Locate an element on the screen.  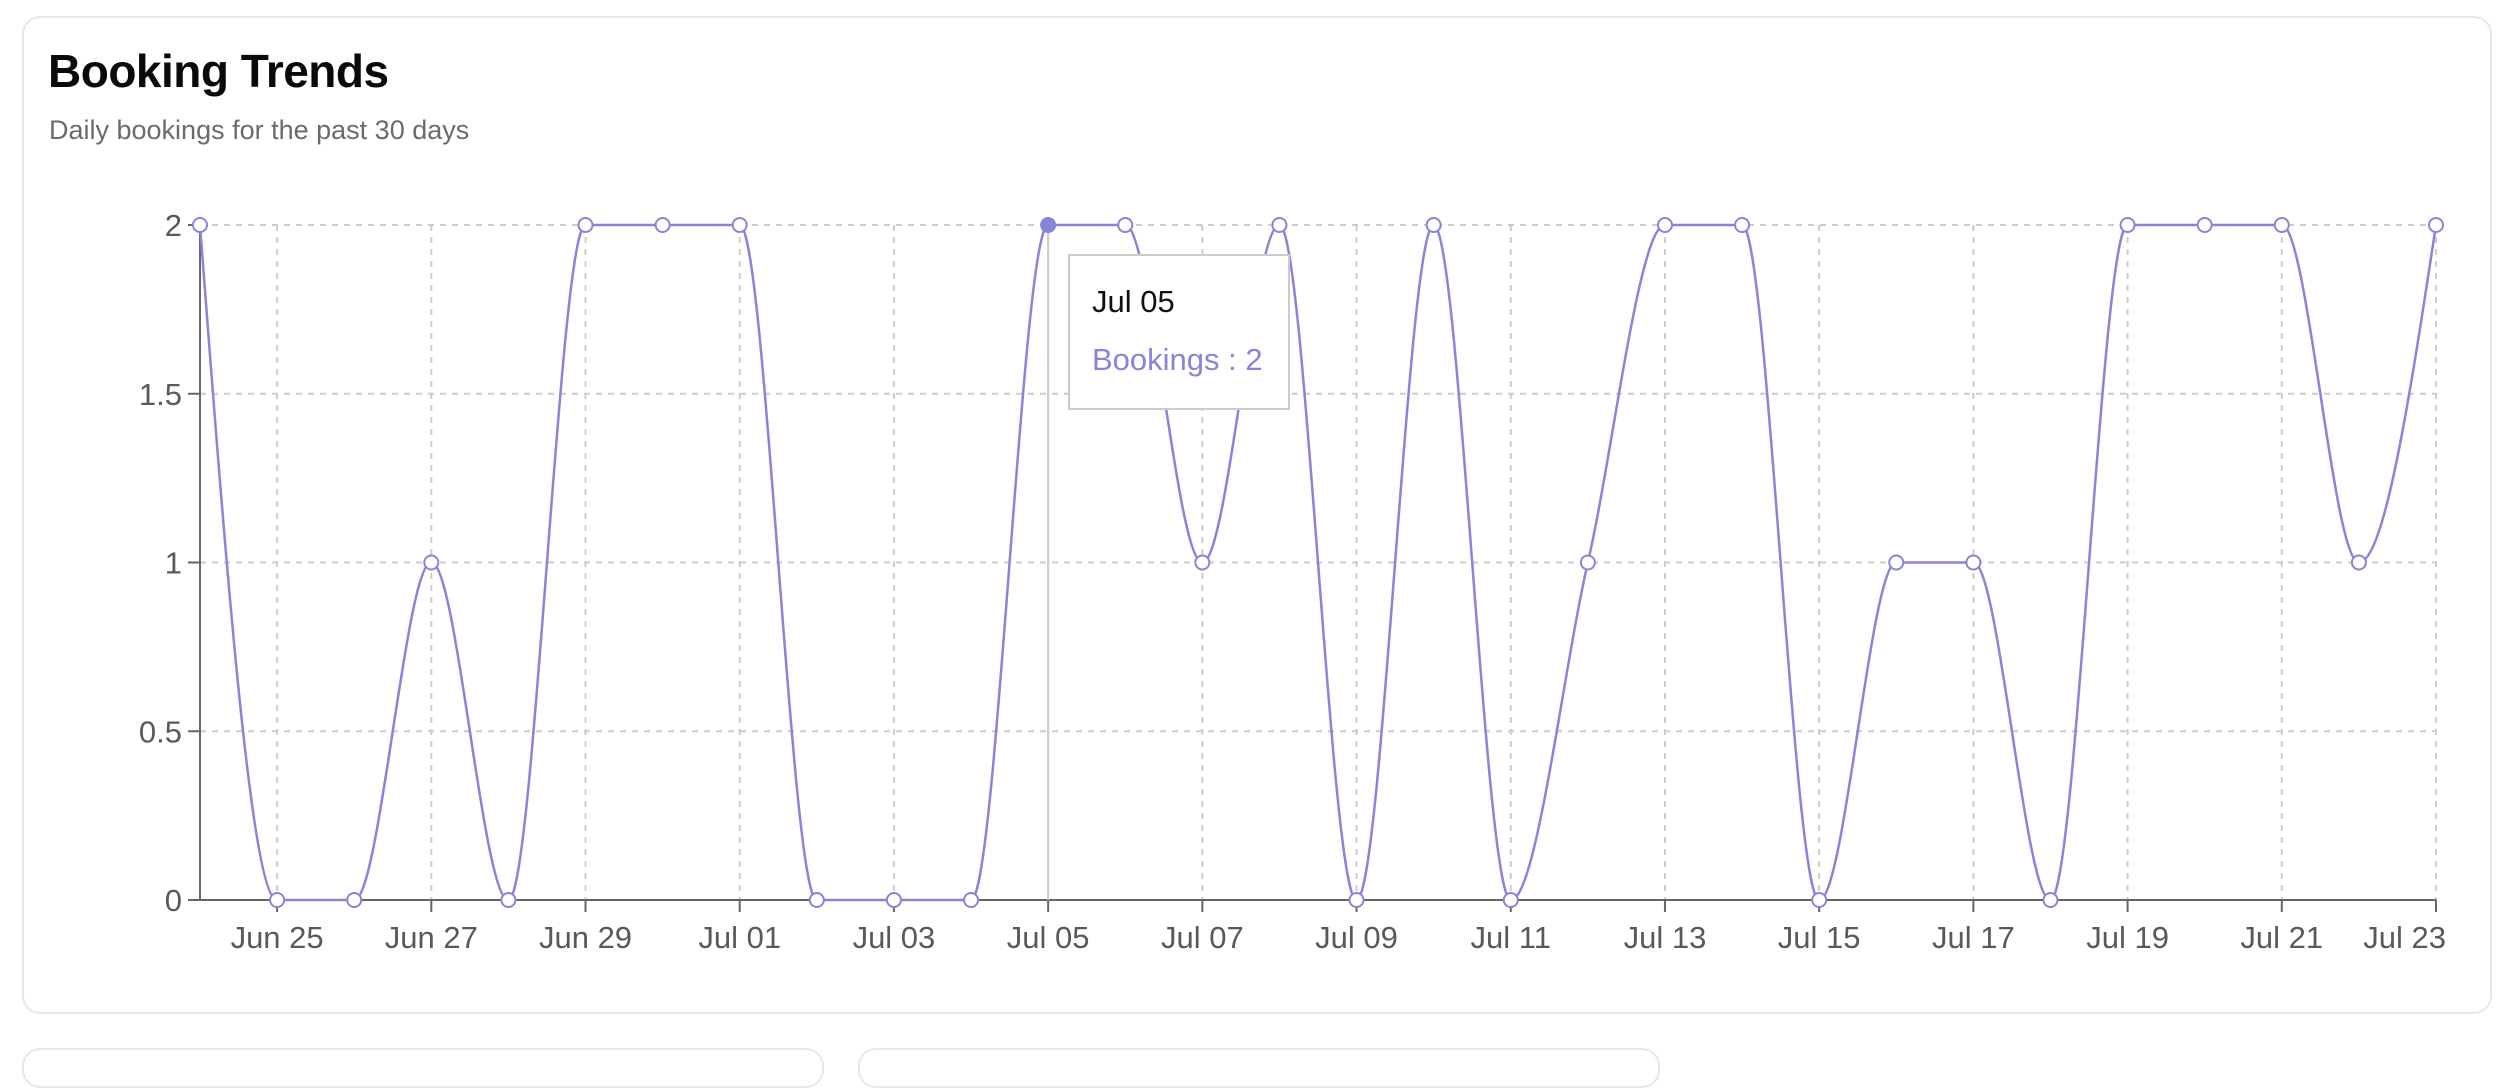
x-tick-label: Jul 01 is located at coordinates (739, 937).